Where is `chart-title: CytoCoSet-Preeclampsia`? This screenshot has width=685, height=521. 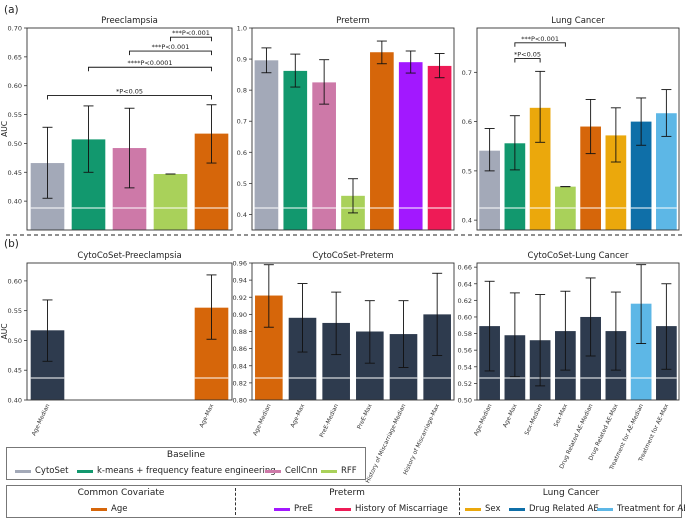
chart-title: CytoCoSet-Preeclampsia is located at coordinates (129, 256).